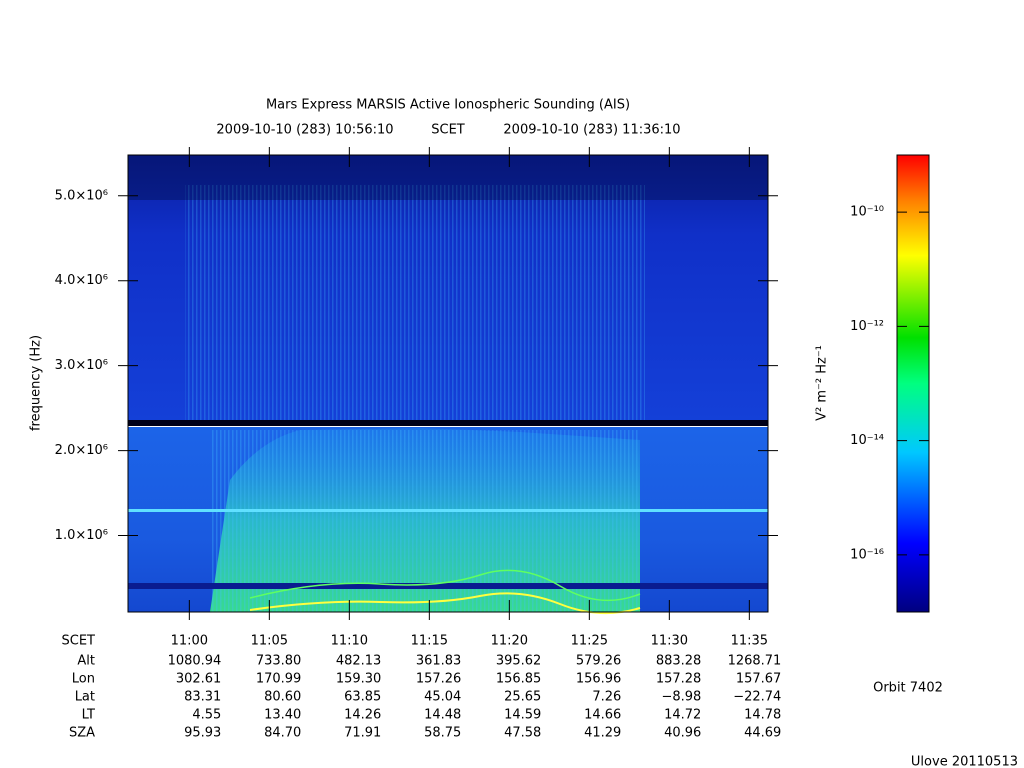 Image resolution: width=1024 pixels, height=768 pixels. Describe the element at coordinates (282, 733) in the screenshot. I see `ephemeris-value: 84.70` at that location.